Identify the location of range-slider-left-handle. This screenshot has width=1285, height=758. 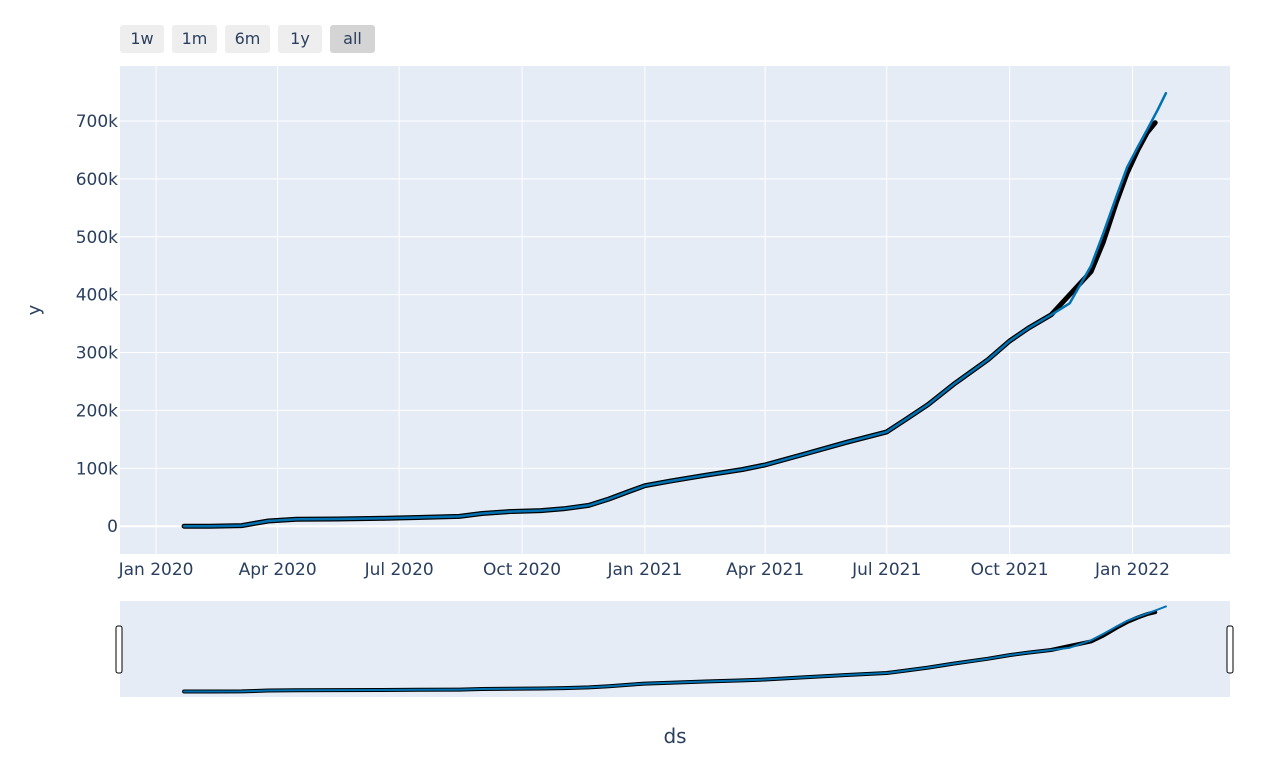
(119, 649).